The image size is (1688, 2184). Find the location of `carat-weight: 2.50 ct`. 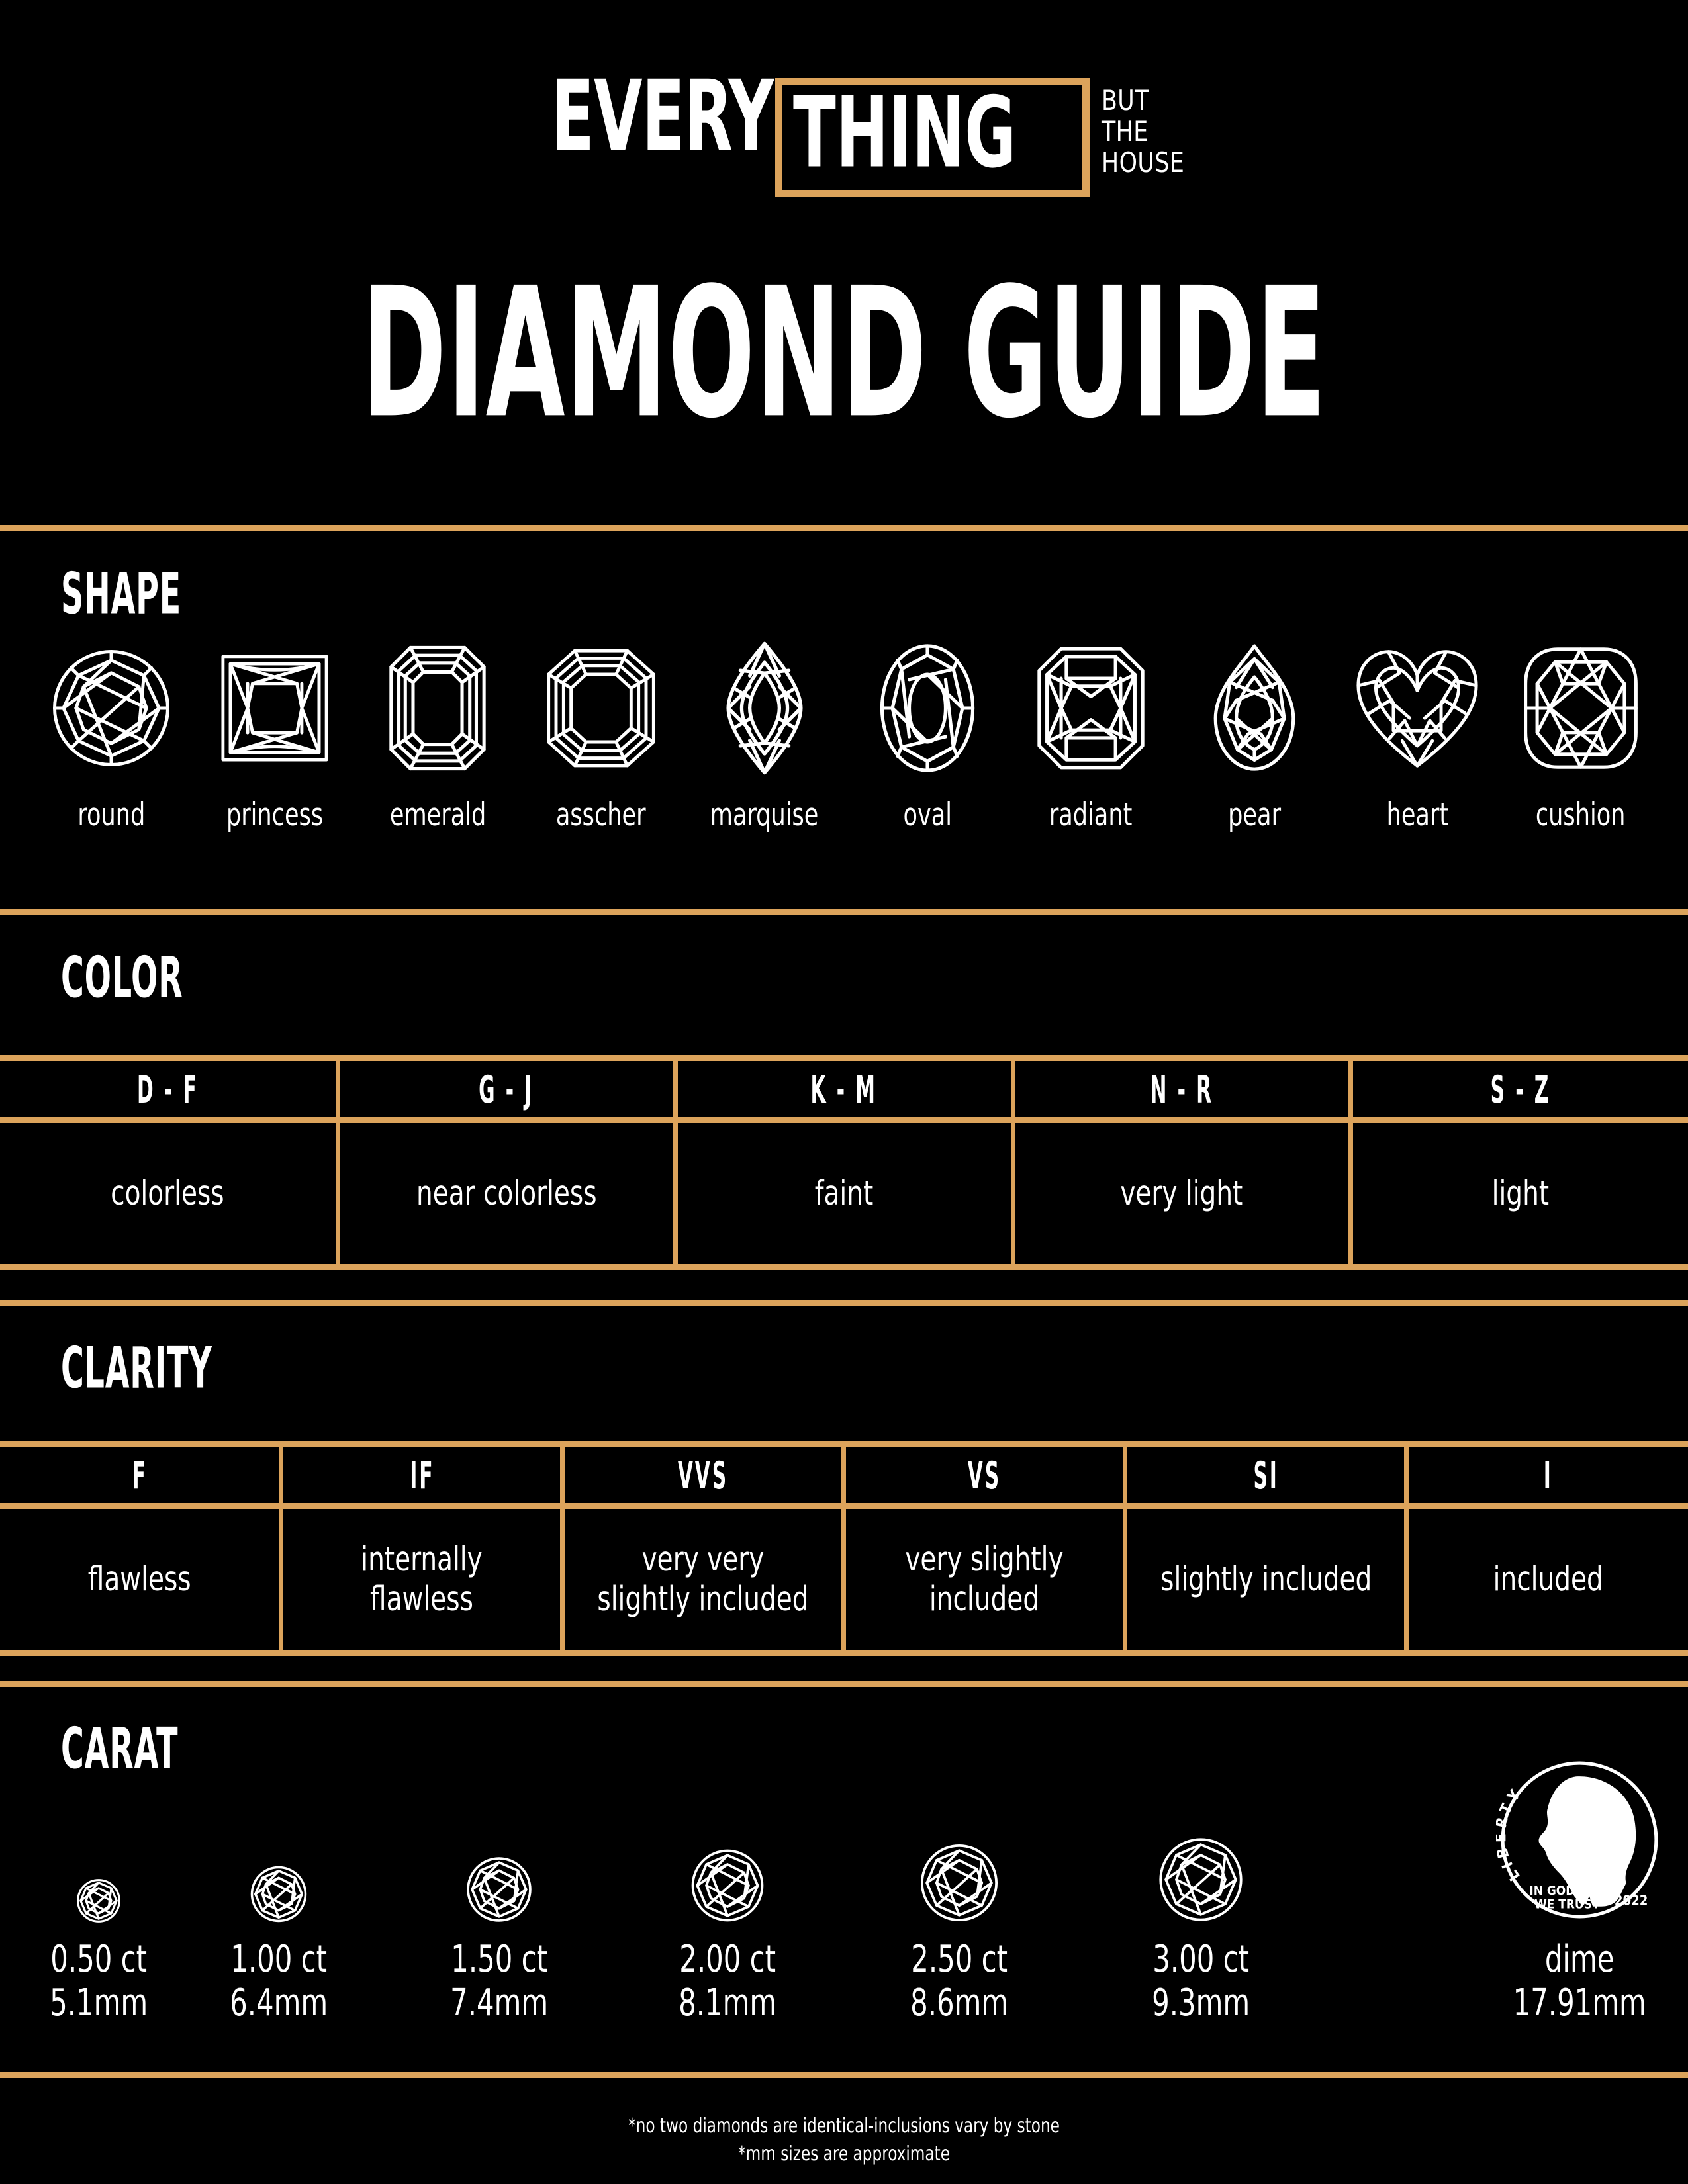

carat-weight: 2.50 ct is located at coordinates (959, 1959).